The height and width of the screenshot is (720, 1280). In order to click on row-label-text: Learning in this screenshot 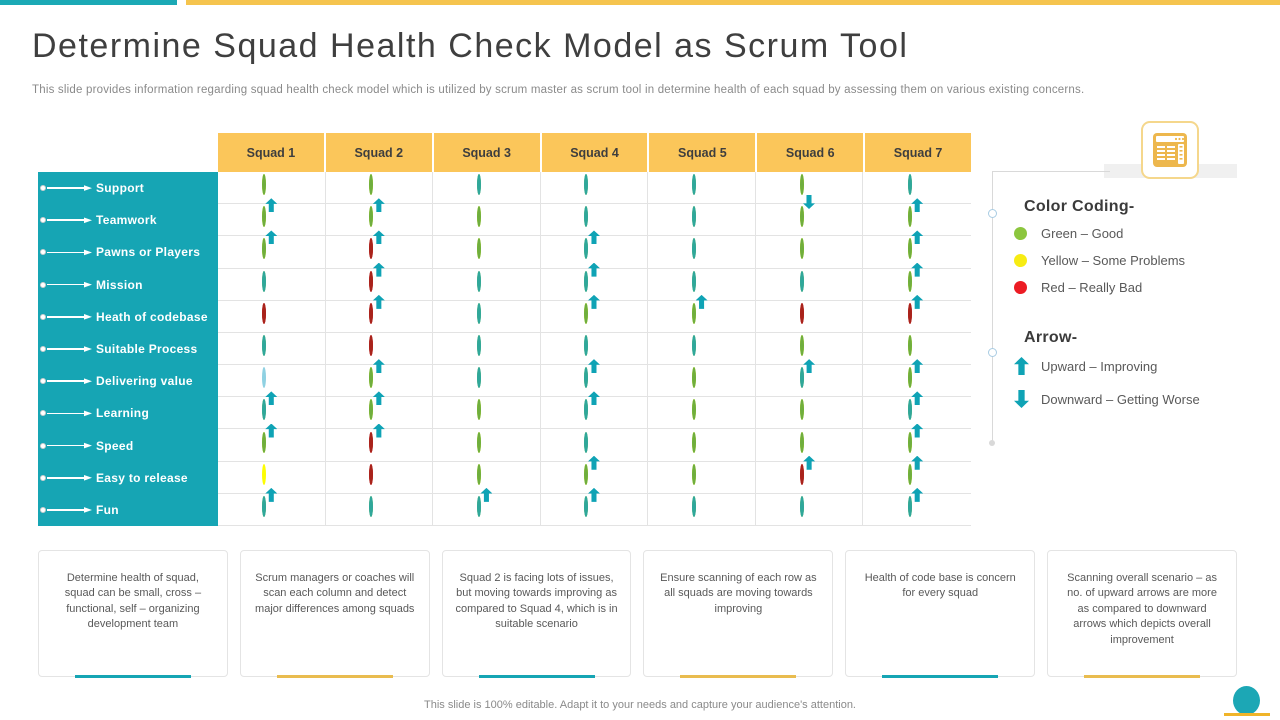, I will do `click(123, 413)`.